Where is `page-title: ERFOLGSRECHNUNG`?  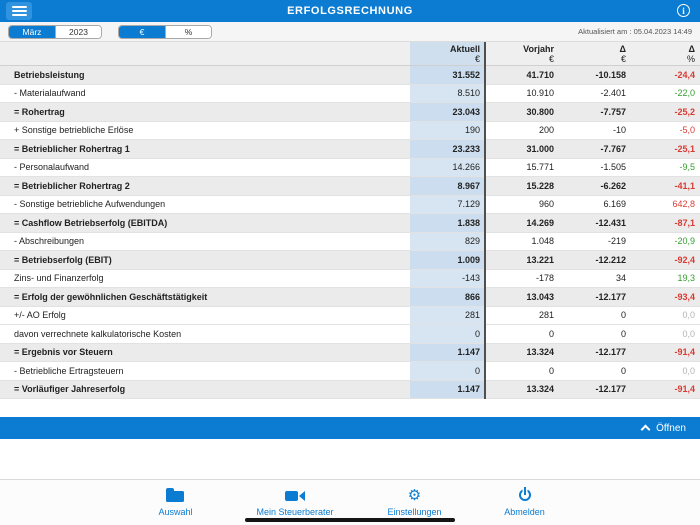
page-title: ERFOLGSRECHNUNG is located at coordinates (350, 11).